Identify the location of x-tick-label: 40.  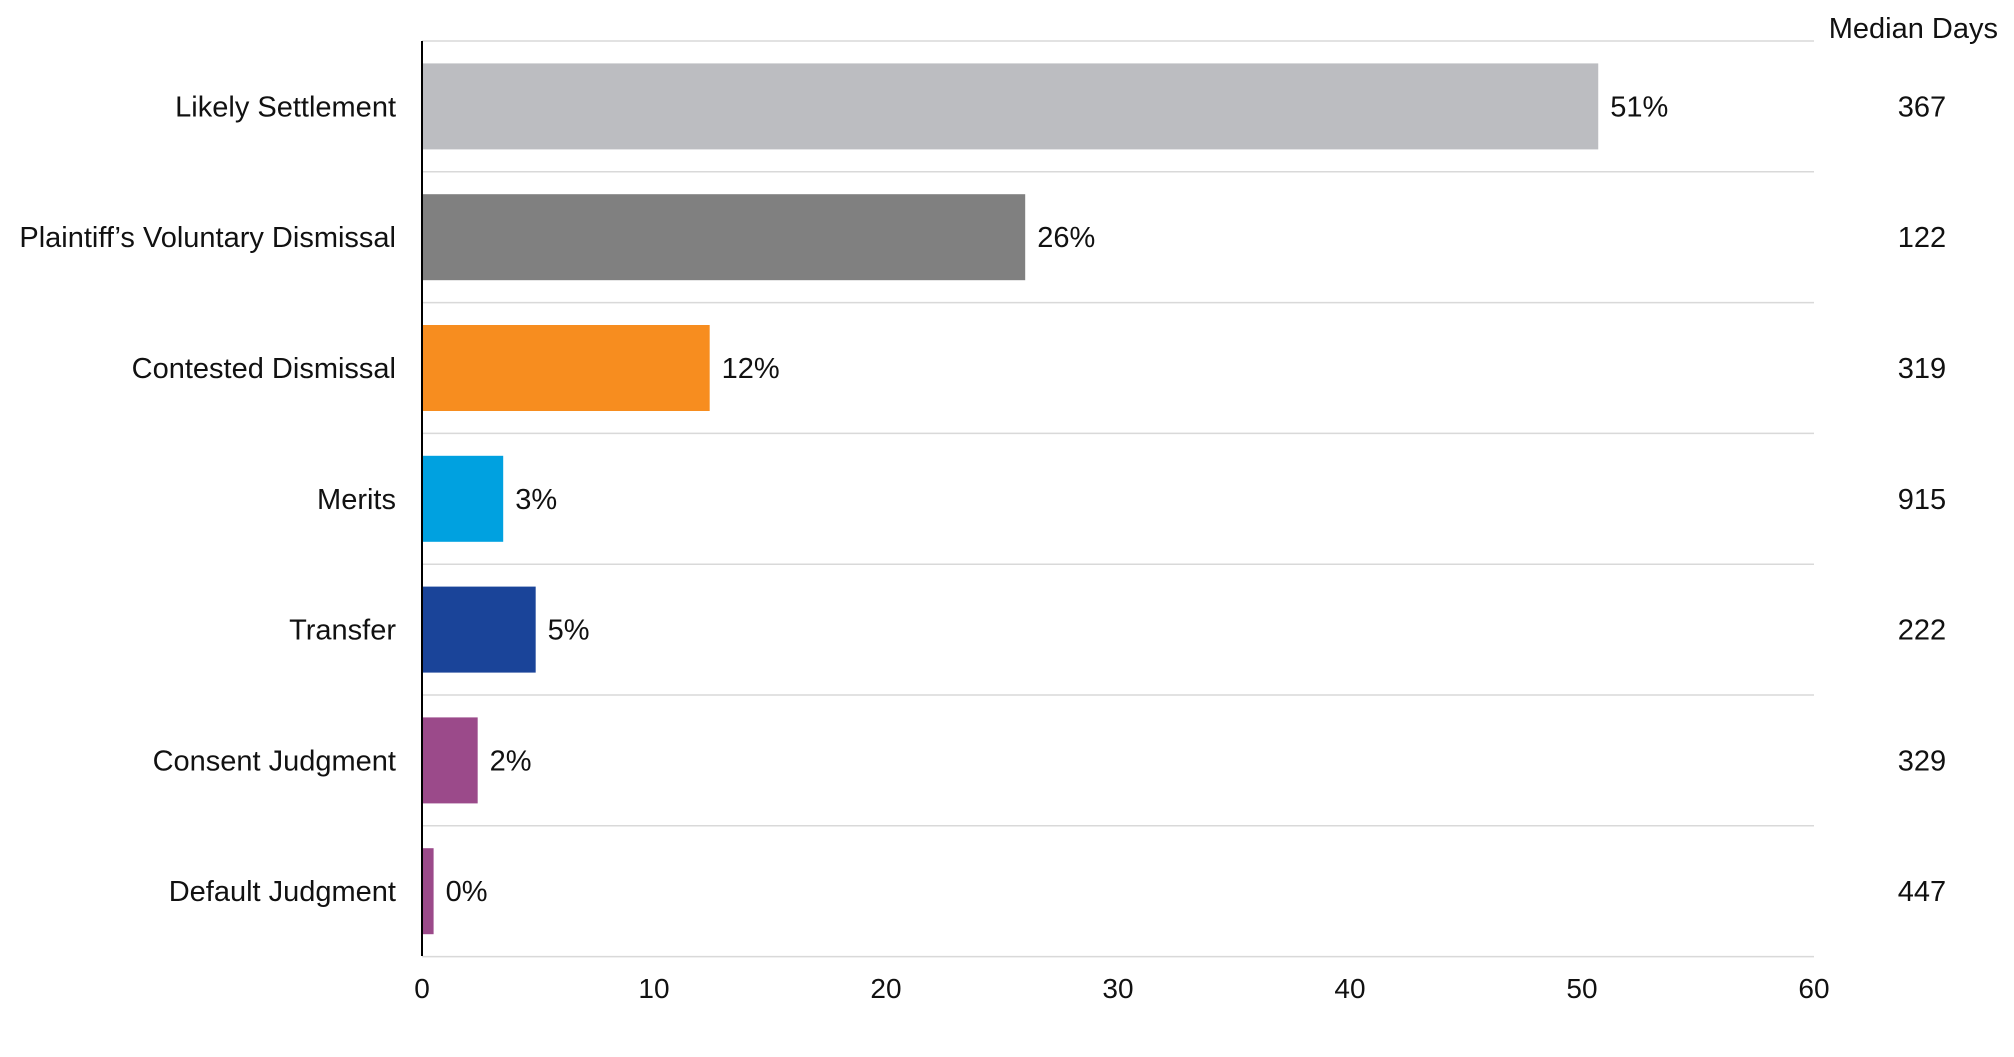
(1349, 988).